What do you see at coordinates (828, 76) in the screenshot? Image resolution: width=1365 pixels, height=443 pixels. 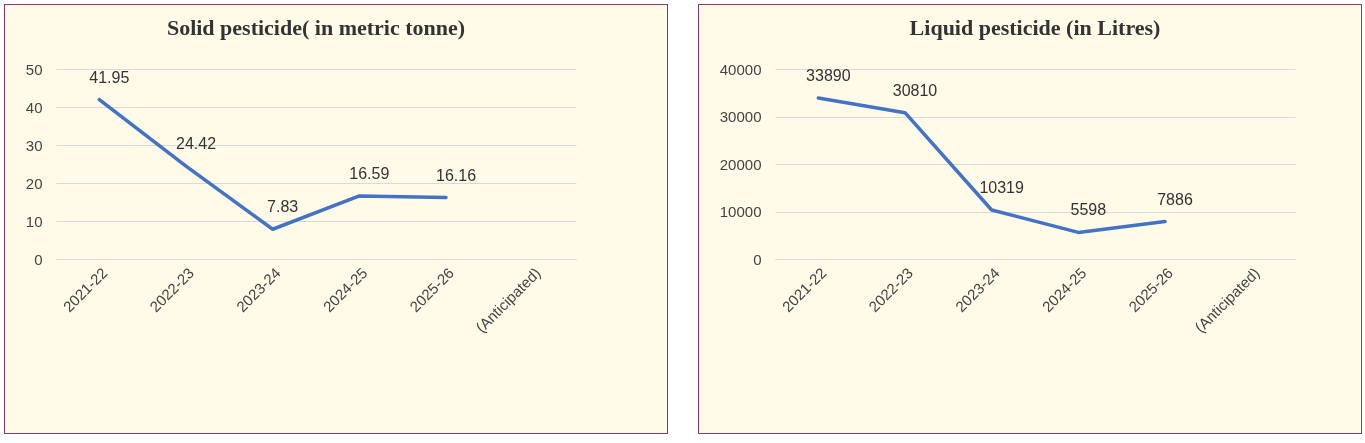 I see `data-label: 33890` at bounding box center [828, 76].